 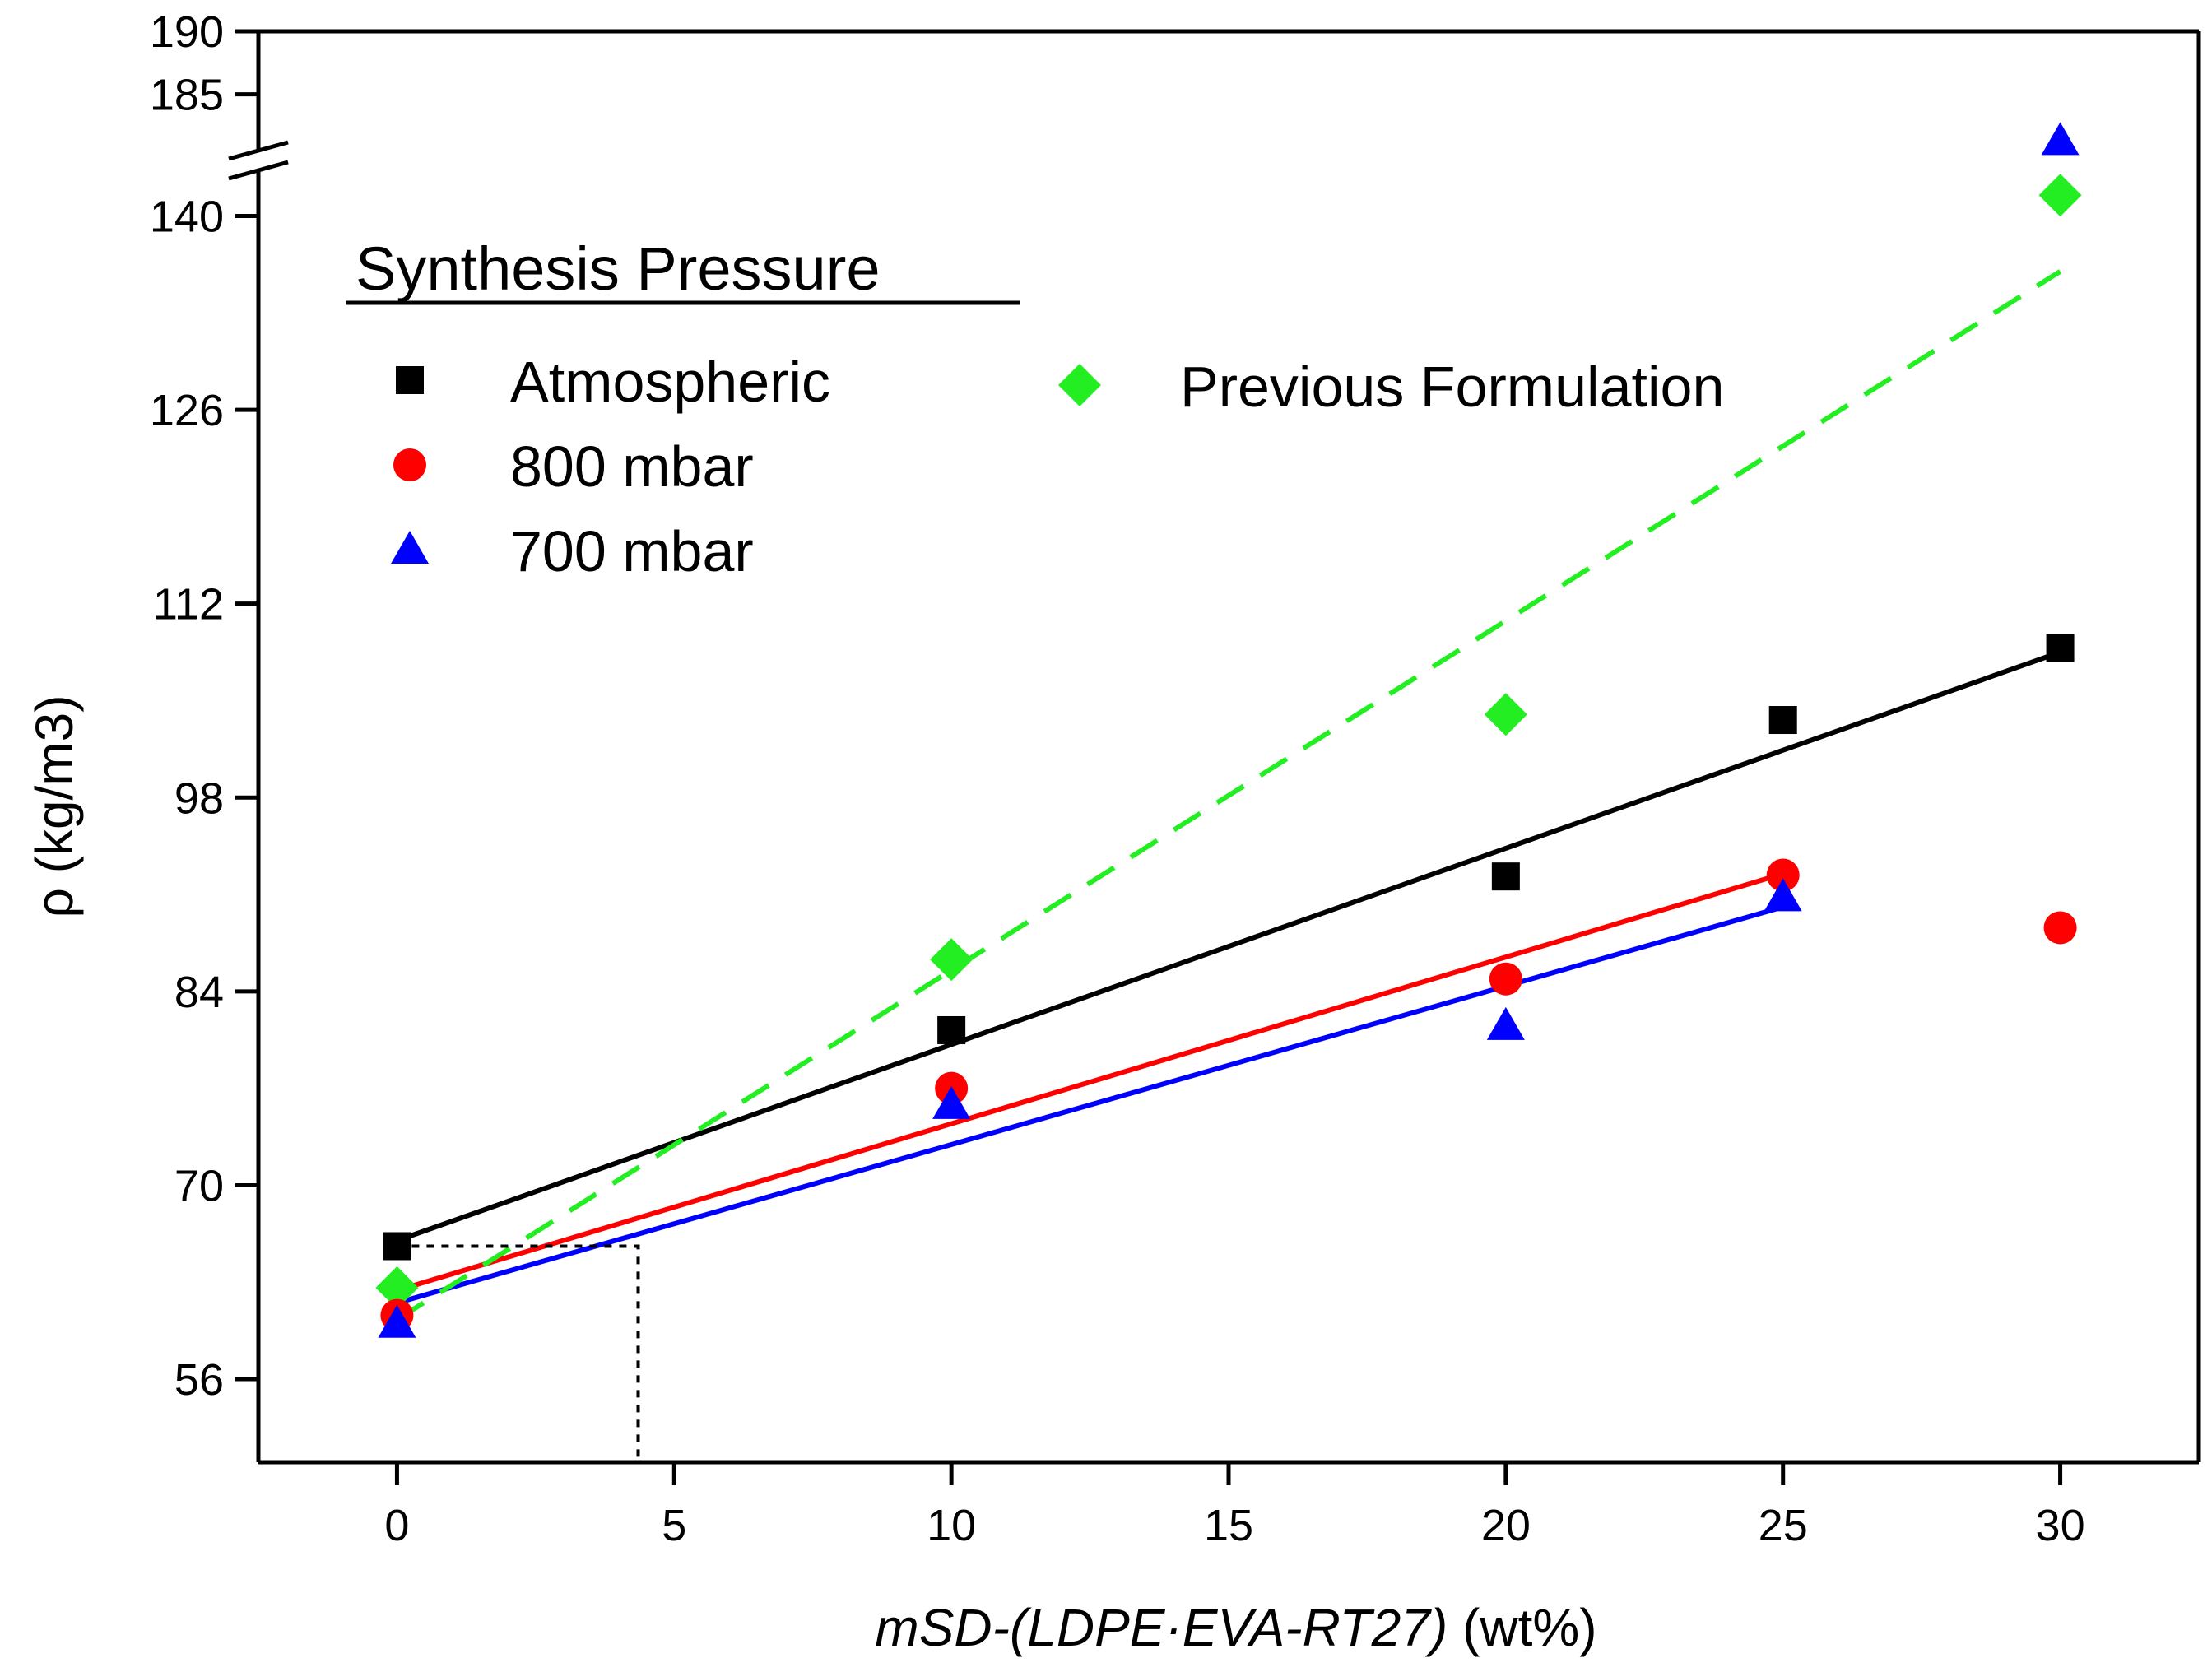 What do you see at coordinates (1455, 1627) in the screenshot?
I see `x-axis-title-space` at bounding box center [1455, 1627].